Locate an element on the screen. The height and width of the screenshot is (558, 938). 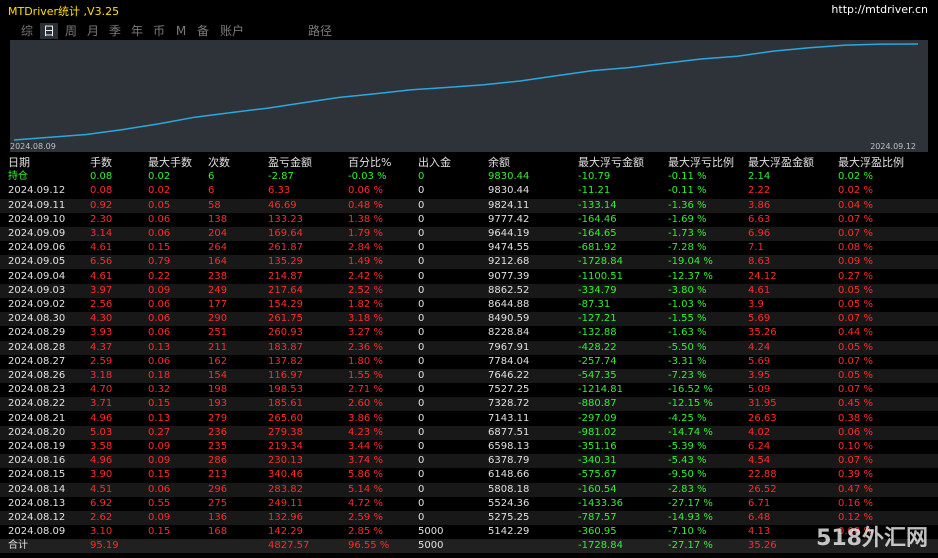
cell-col-5: 5.14 % is located at coordinates (365, 489).